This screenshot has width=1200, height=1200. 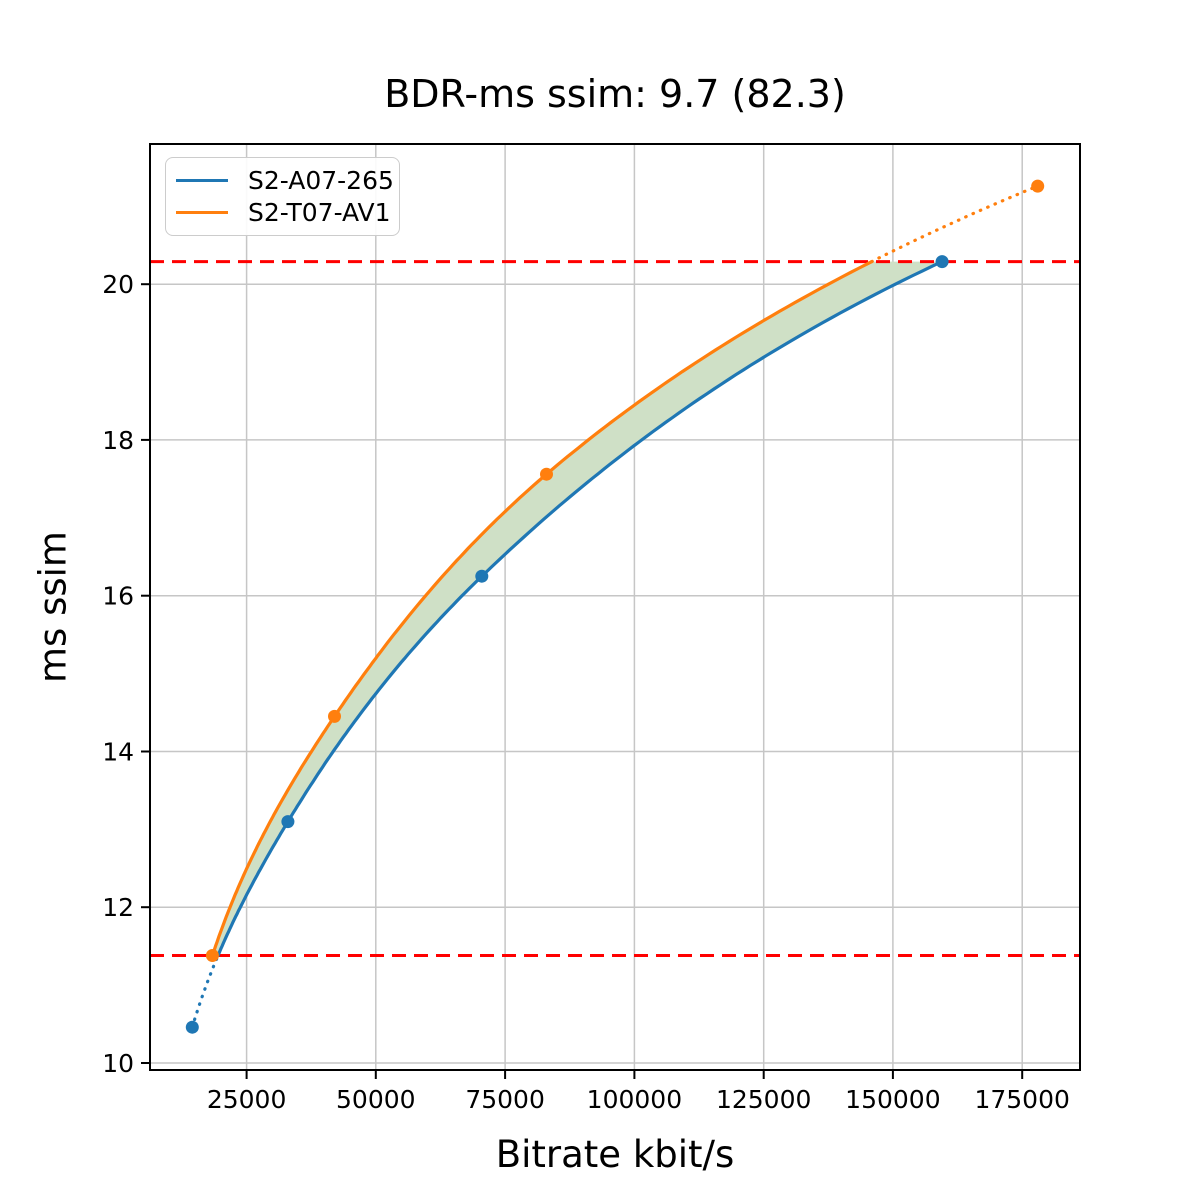 What do you see at coordinates (118, 907) in the screenshot?
I see `tick-label-y-12: 12` at bounding box center [118, 907].